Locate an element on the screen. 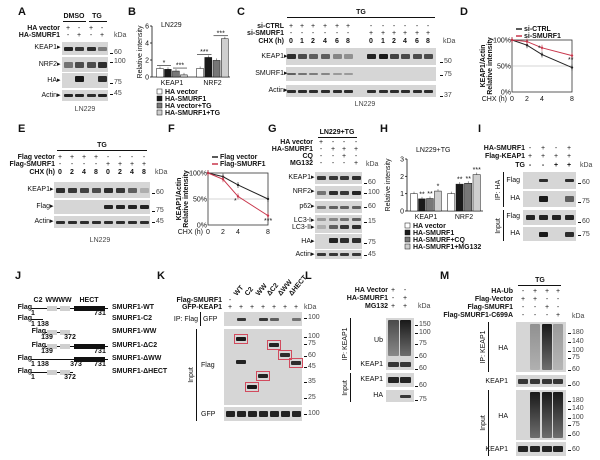 The image size is (600, 460). section-bracket is located at coordinates (503, 189).